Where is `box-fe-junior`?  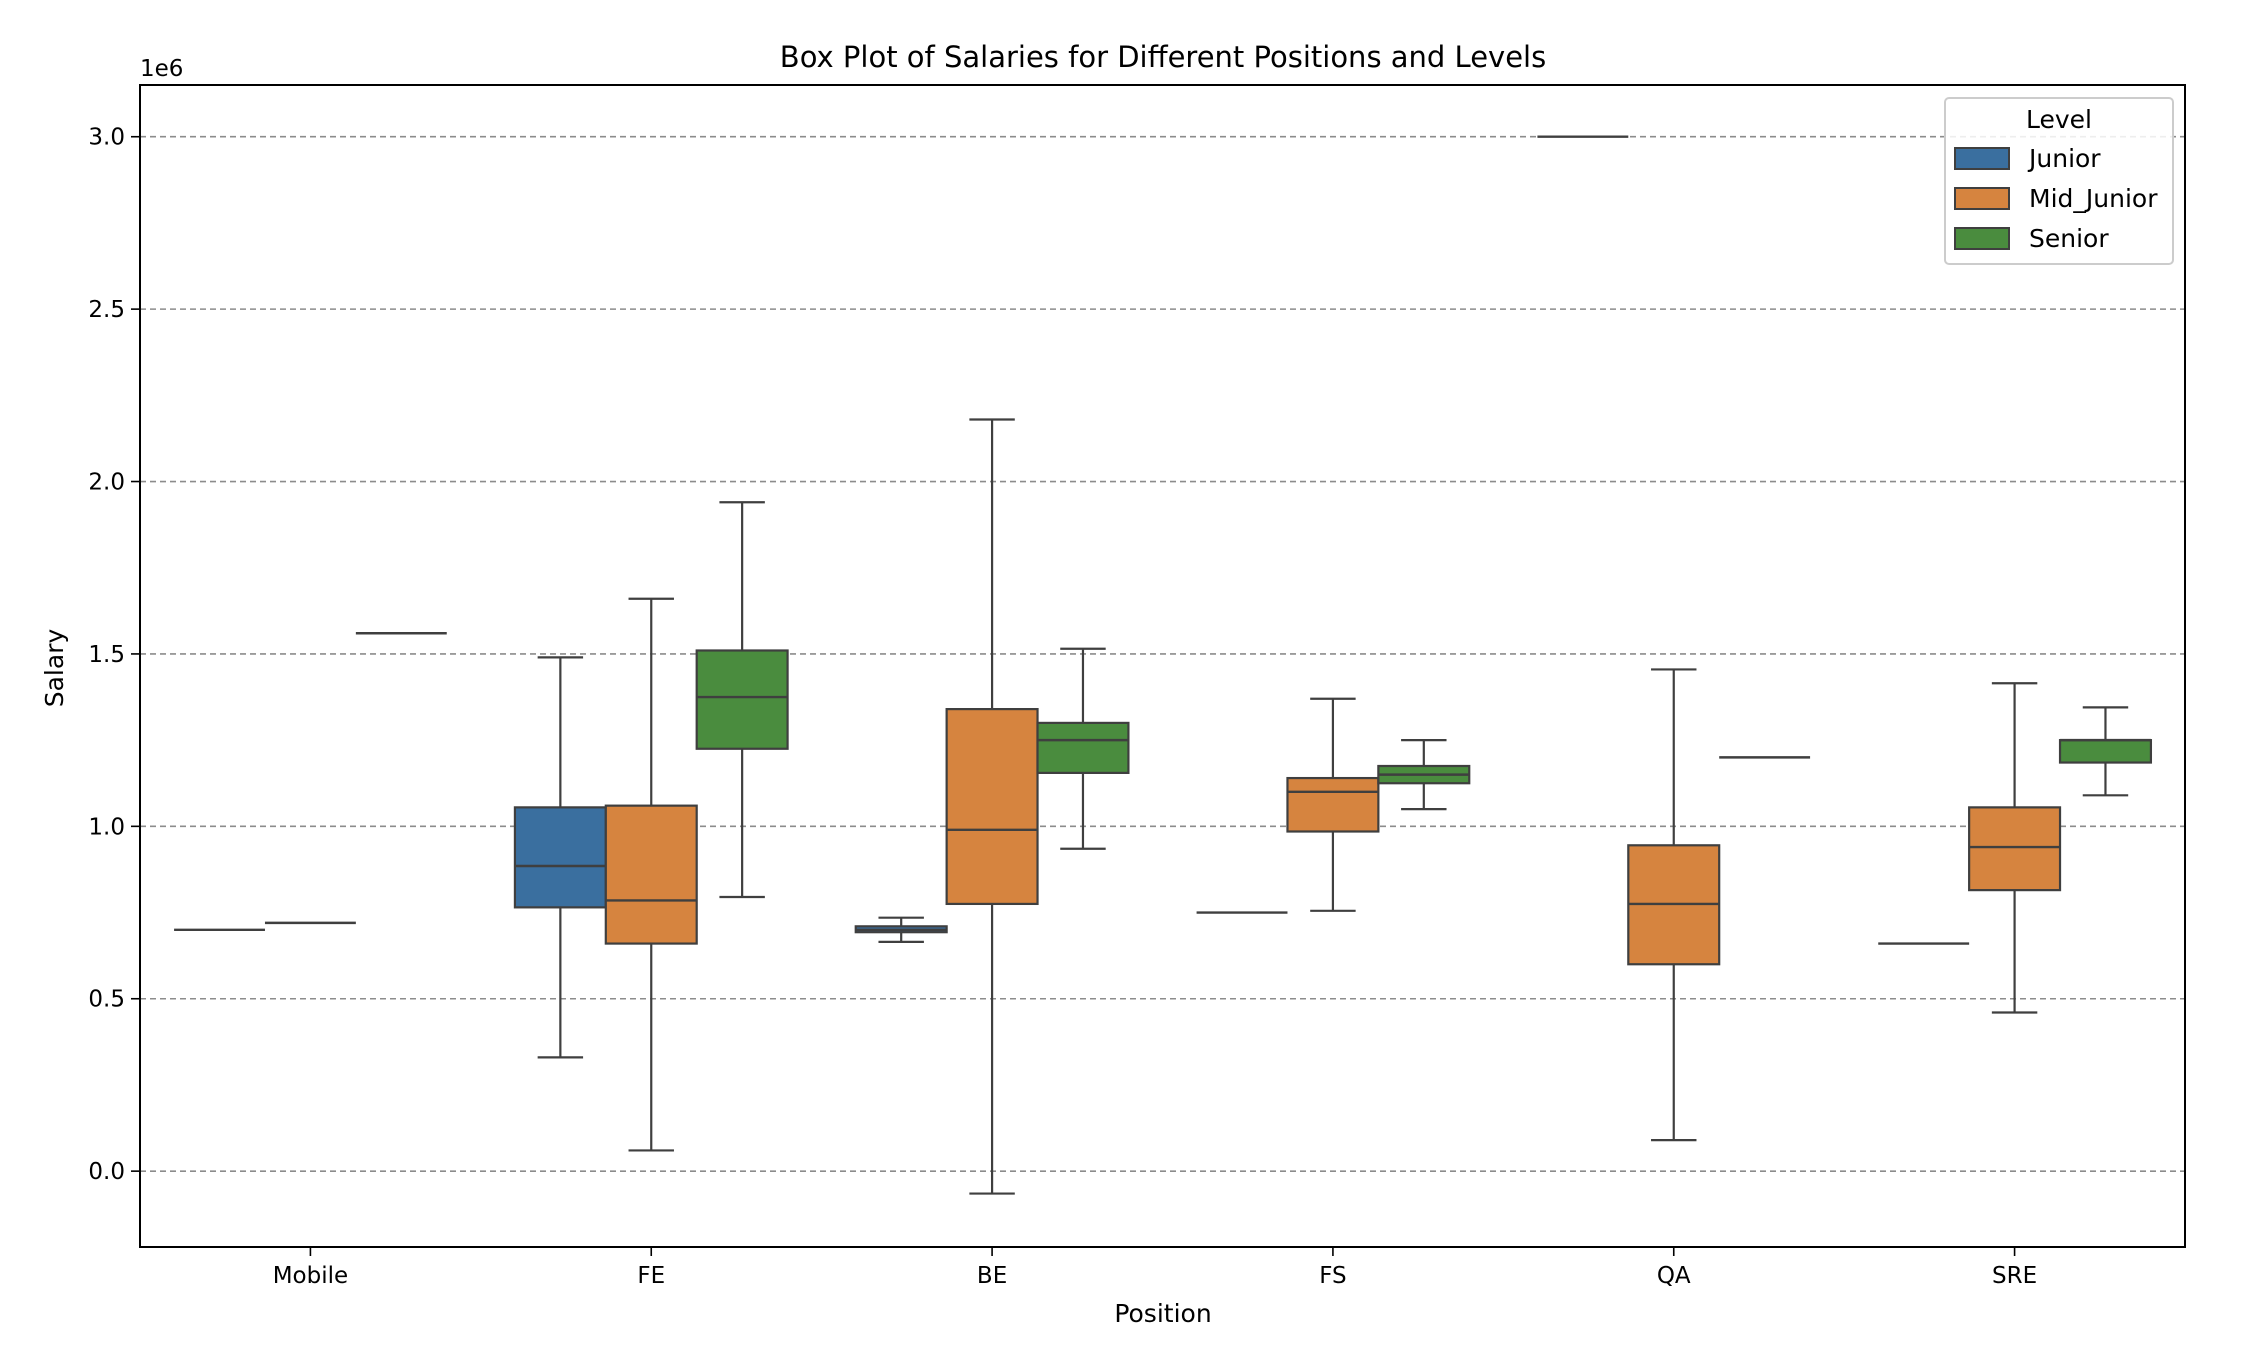 box-fe-junior is located at coordinates (560, 857).